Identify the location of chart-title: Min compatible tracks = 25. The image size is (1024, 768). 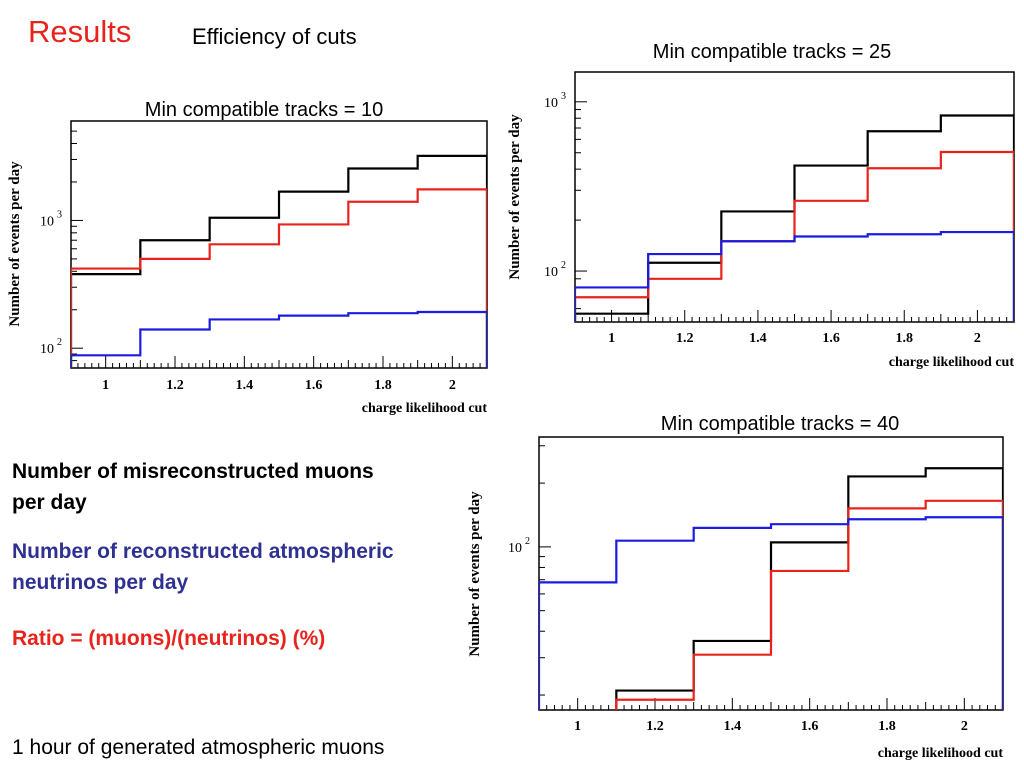
(772, 52).